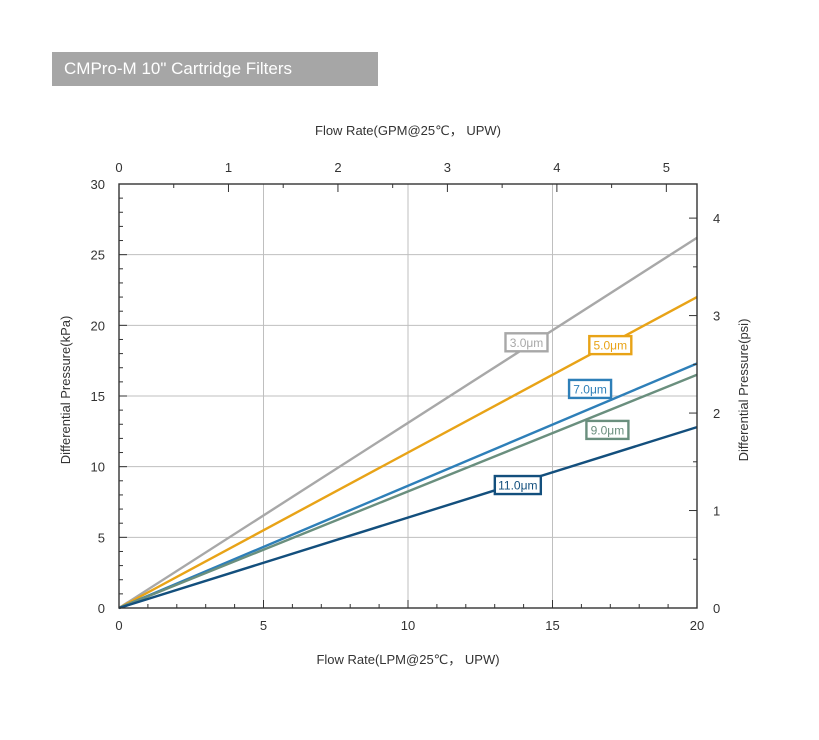  Describe the element at coordinates (716, 316) in the screenshot. I see `y2-tick-label: 3` at that location.